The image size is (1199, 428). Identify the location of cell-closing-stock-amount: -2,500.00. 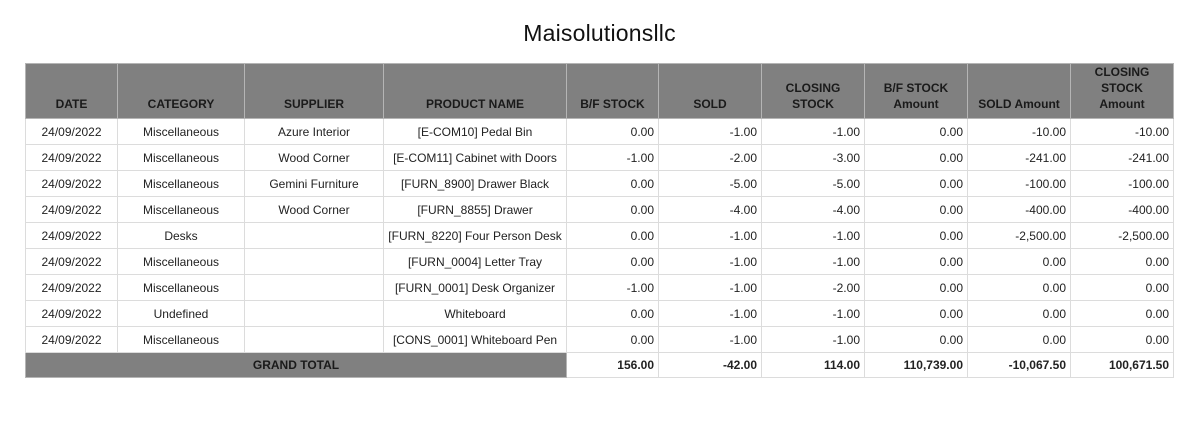
(1122, 235).